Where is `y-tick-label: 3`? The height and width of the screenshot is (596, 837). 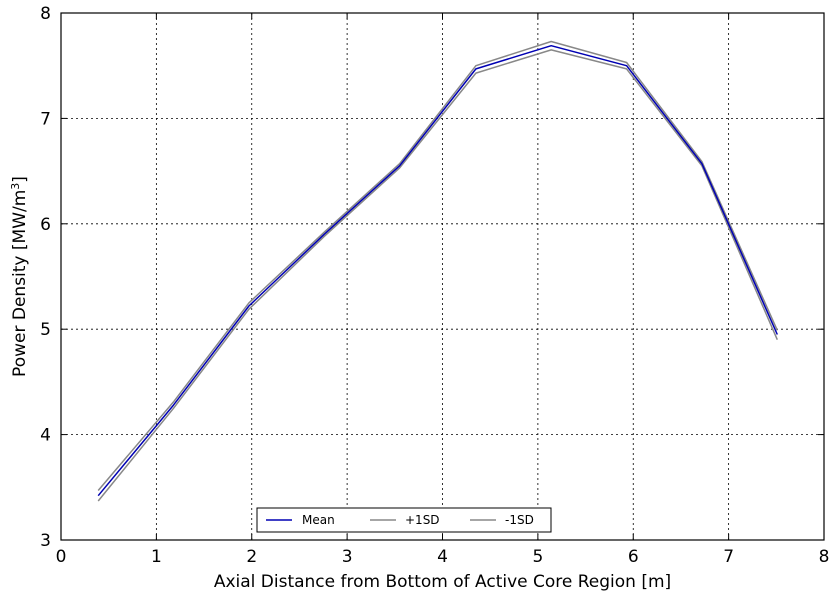
y-tick-label: 3 is located at coordinates (45, 541).